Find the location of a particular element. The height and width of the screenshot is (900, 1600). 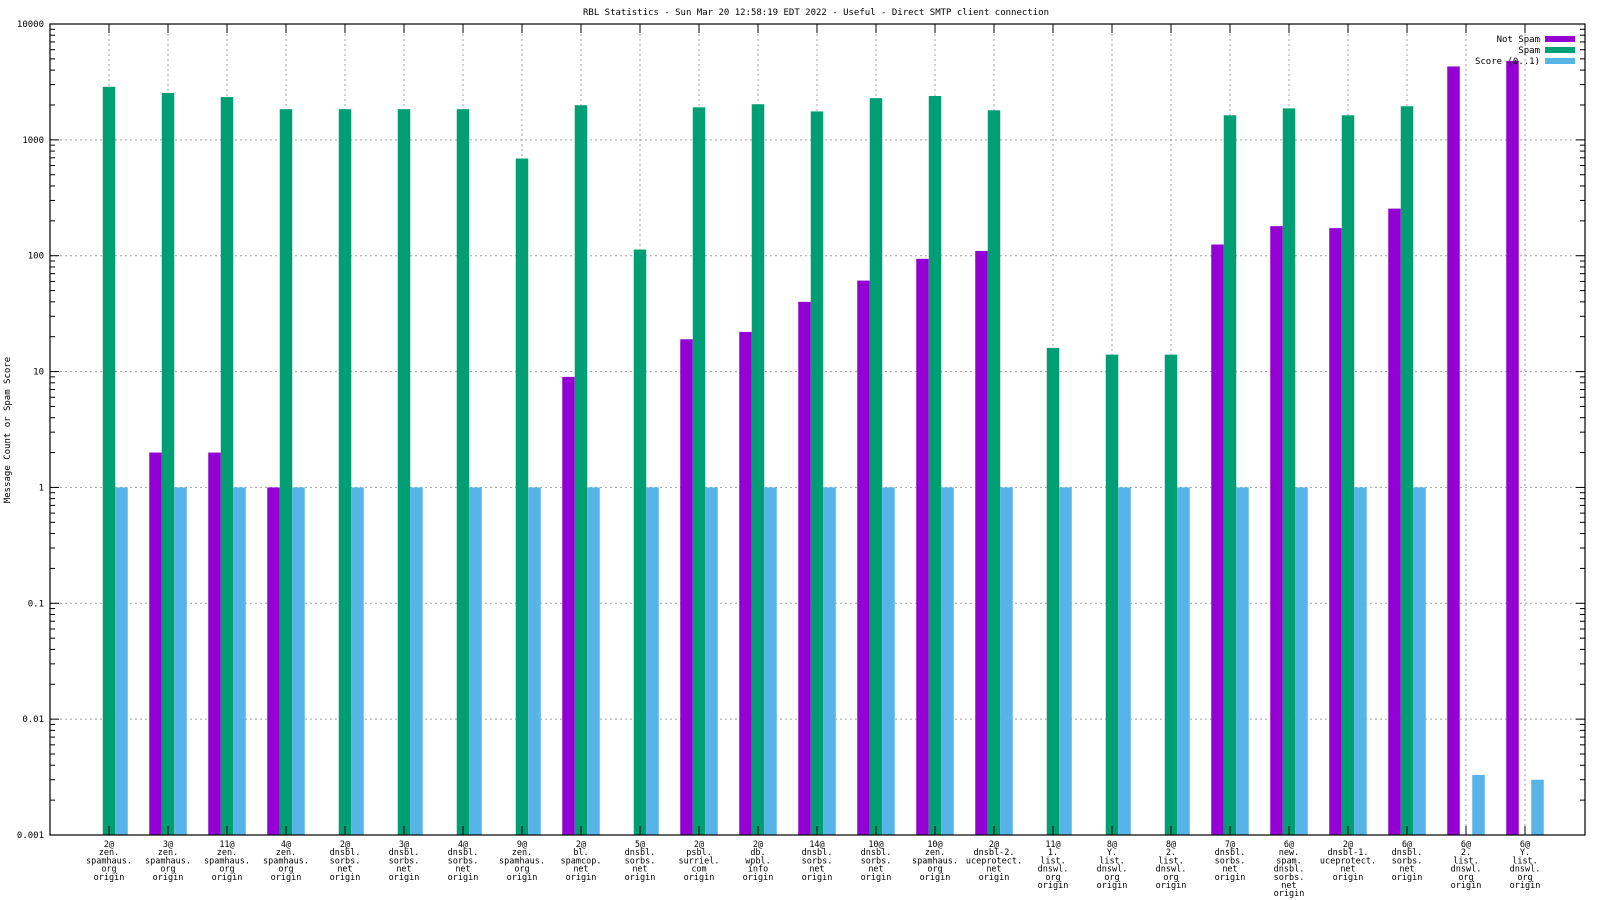

legend-label: Score (0..1) is located at coordinates (1507, 62).